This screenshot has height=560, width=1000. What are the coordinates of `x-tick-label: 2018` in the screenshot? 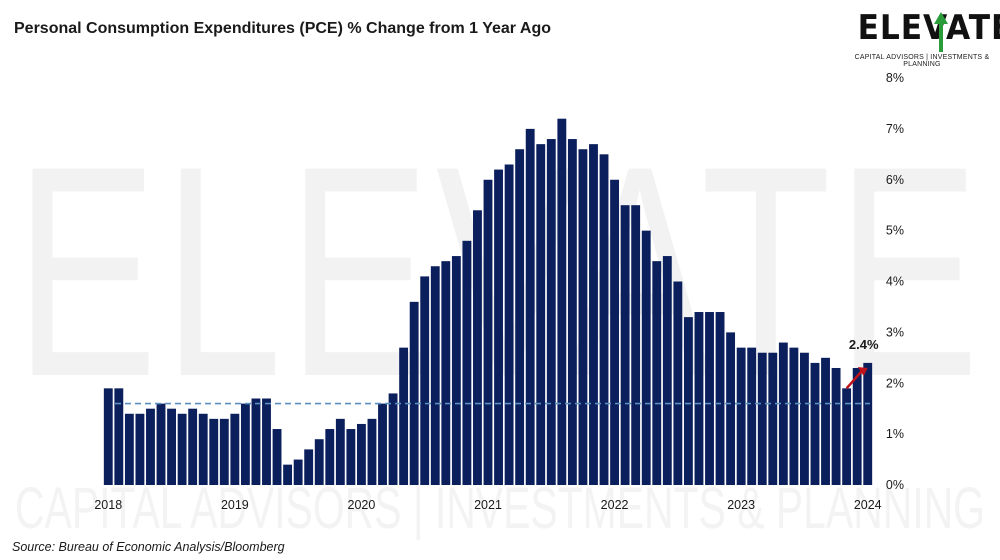 It's located at (108, 505).